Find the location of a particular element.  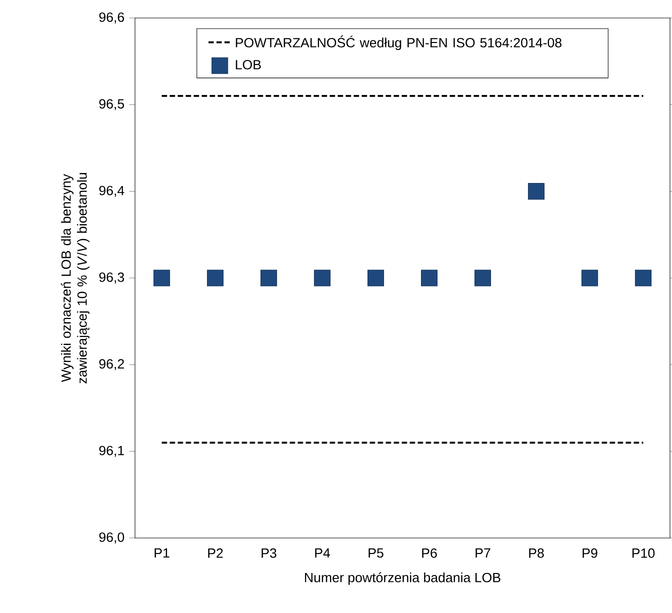

y-tick-label: 96,1 is located at coordinates (111, 451).